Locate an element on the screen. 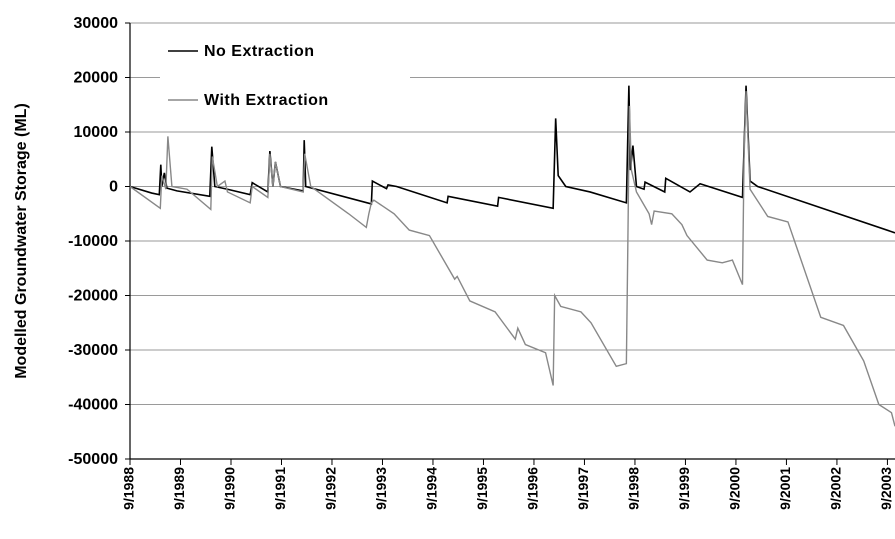 The image size is (895, 539). y-axis-label: Modelled Groundwater Storage (ML) is located at coordinates (21, 241).